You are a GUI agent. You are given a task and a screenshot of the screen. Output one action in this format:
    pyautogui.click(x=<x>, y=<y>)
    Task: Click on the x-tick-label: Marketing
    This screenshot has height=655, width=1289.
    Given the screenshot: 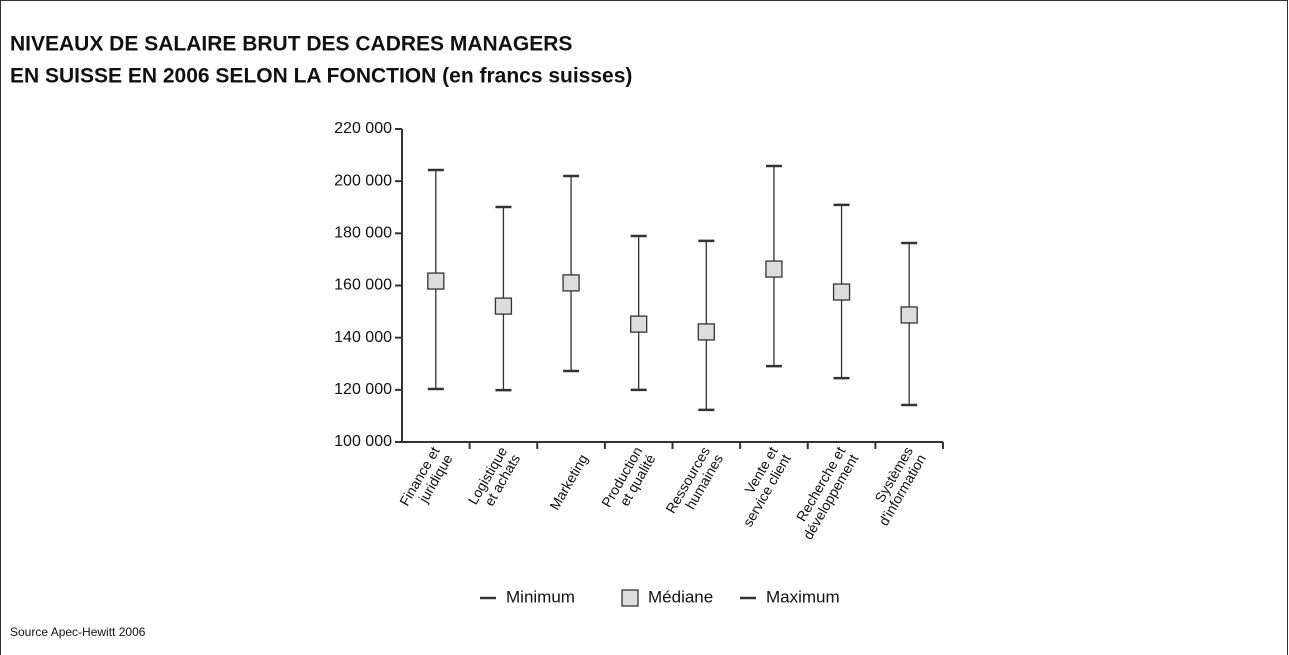 What is the action you would take?
    pyautogui.click(x=568, y=481)
    